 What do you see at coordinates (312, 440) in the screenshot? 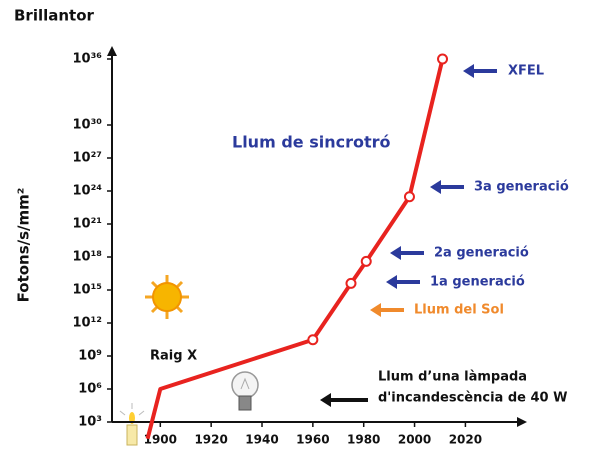
I see `x-tick-label: 1960` at bounding box center [312, 440].